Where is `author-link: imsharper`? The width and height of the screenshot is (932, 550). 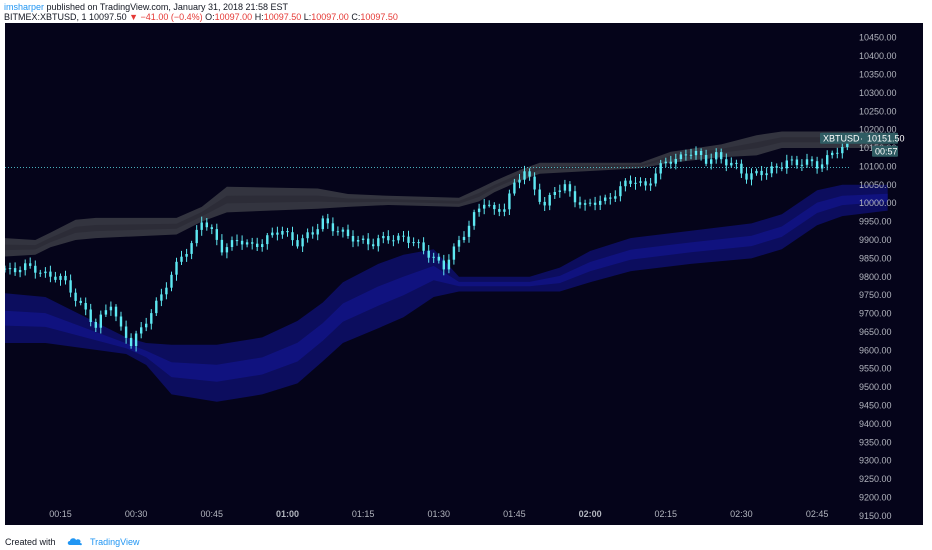 author-link: imsharper is located at coordinates (24, 7).